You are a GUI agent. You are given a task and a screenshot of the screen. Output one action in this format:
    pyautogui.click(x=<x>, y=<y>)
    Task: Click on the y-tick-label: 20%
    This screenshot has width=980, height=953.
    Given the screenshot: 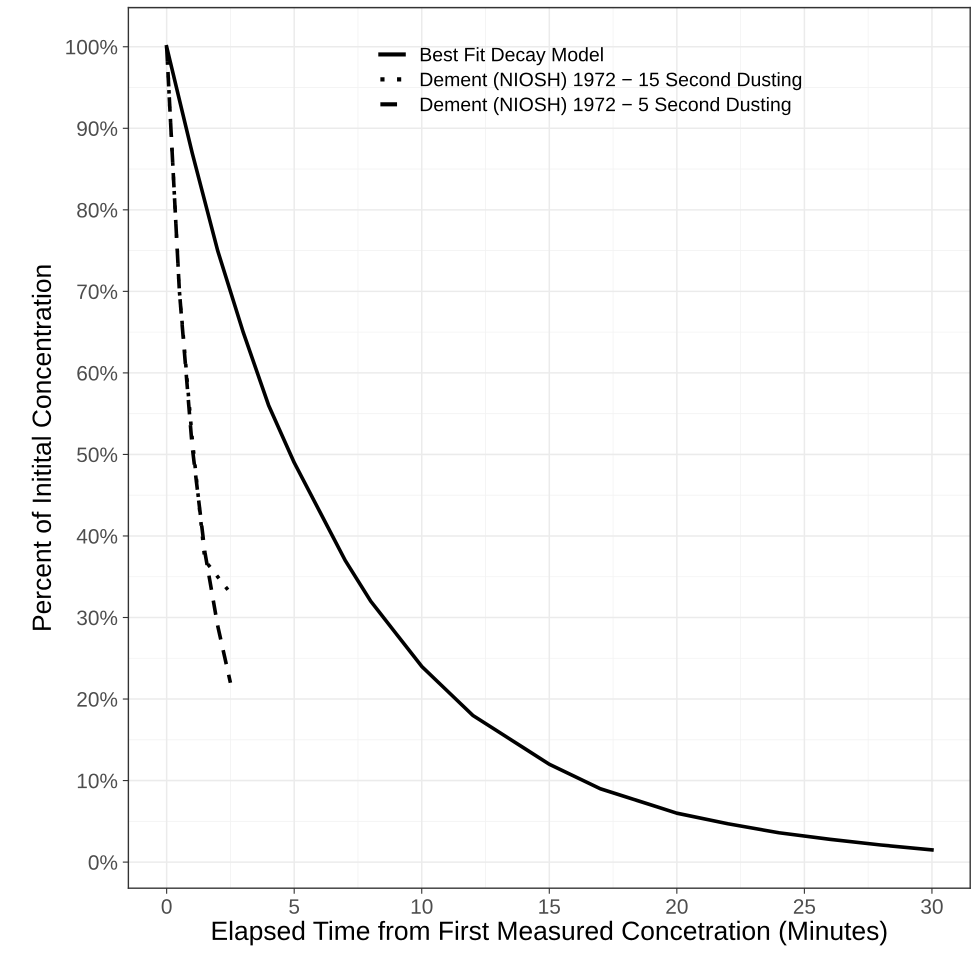 What is the action you would take?
    pyautogui.click(x=97, y=699)
    